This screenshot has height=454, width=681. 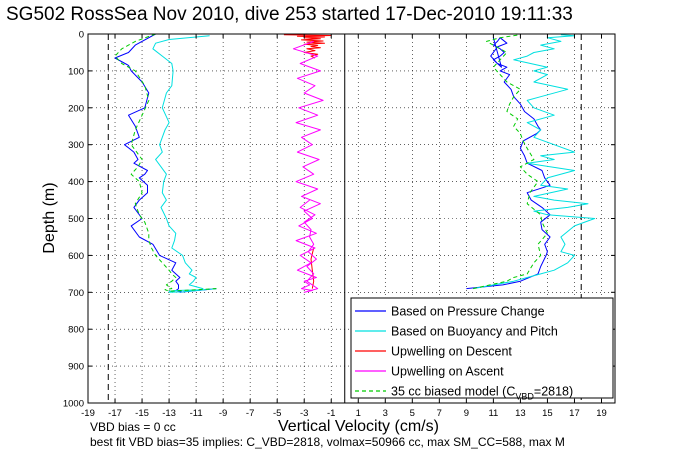 I want to click on x-axis-label: Vertical Velocity (cm/s), so click(x=358, y=426).